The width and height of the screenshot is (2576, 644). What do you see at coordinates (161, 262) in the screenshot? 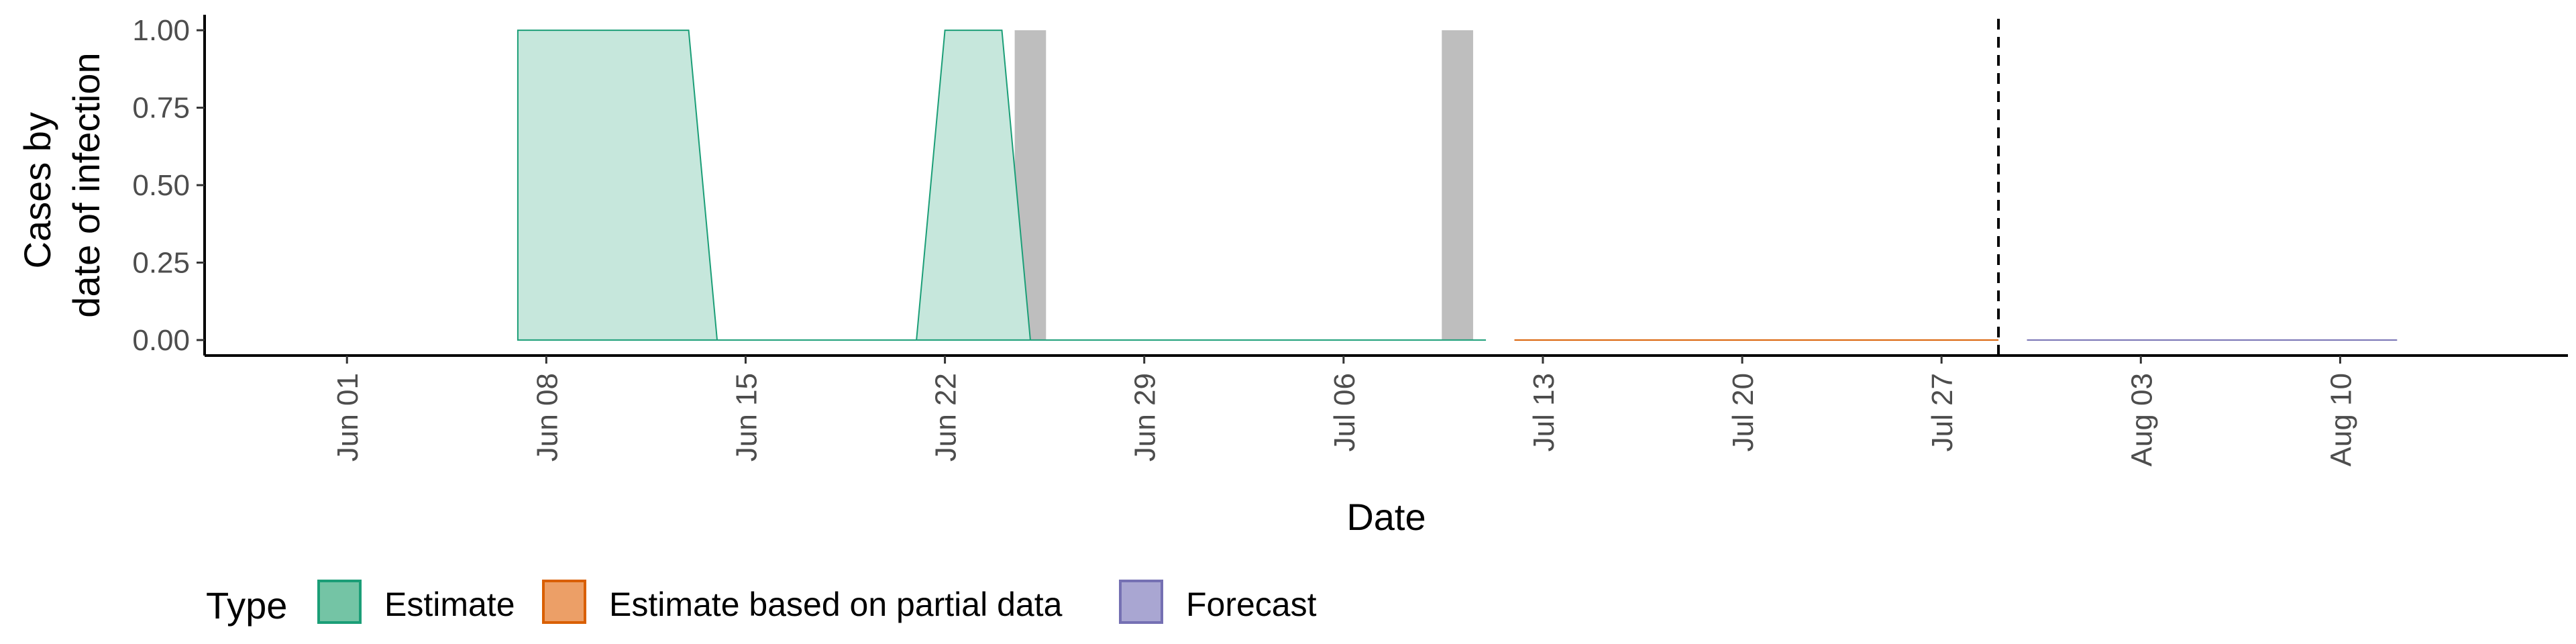
I see `y-tick-label: 0.25` at bounding box center [161, 262].